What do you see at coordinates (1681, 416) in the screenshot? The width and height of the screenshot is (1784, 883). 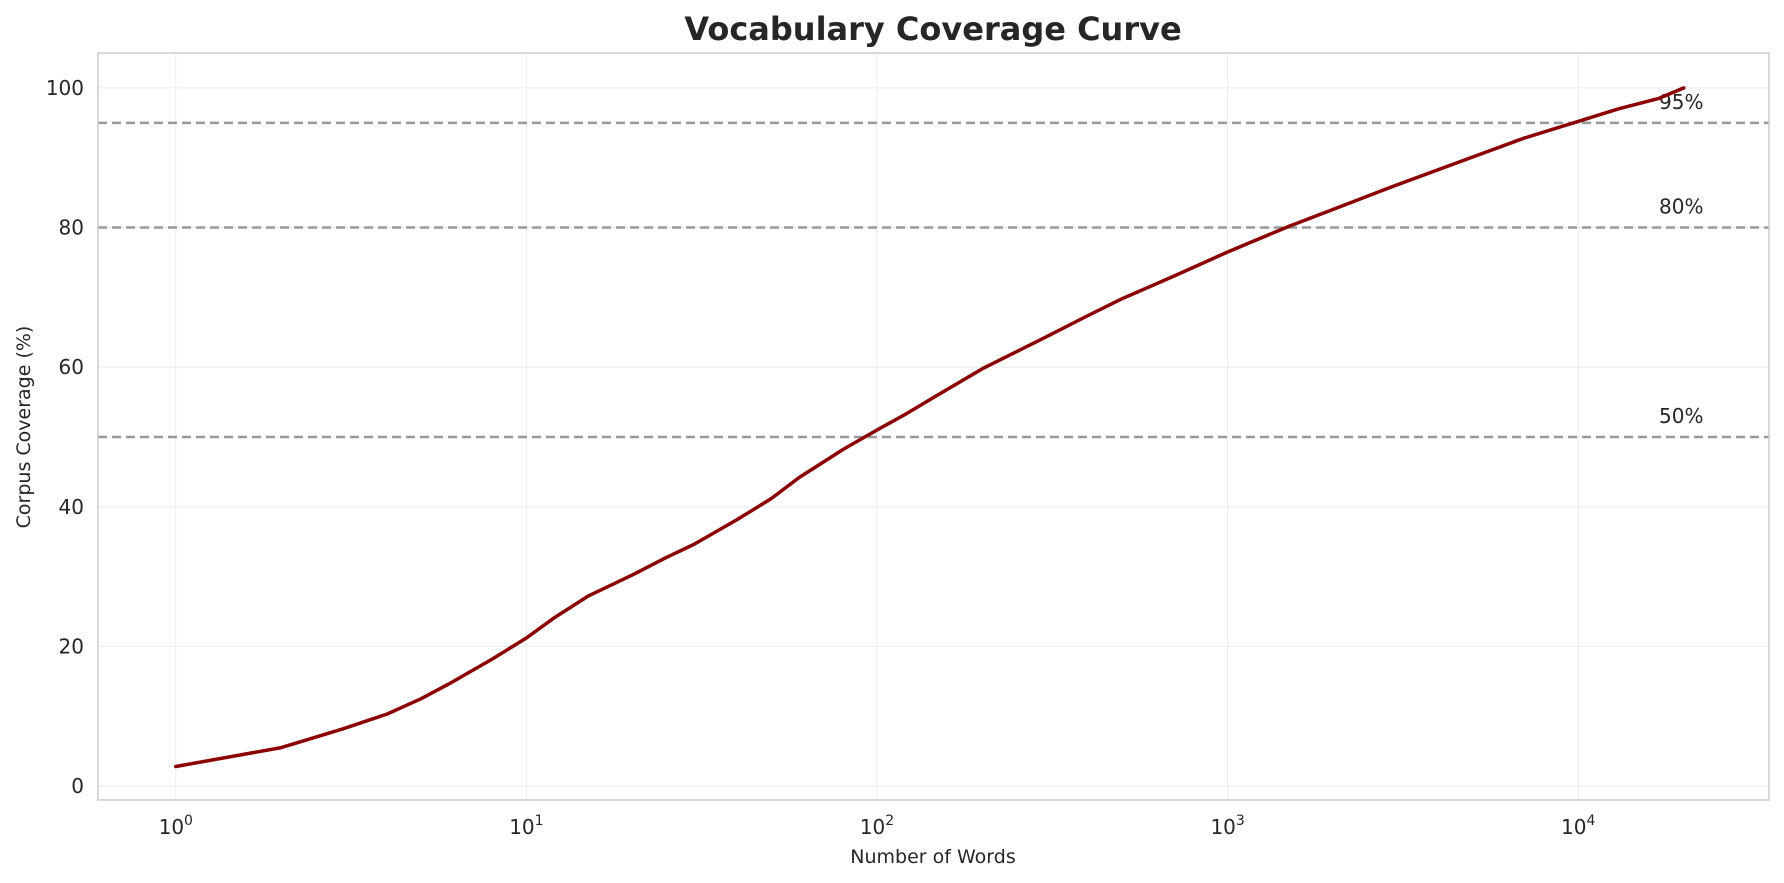 I see `reference-line-label: 50%` at bounding box center [1681, 416].